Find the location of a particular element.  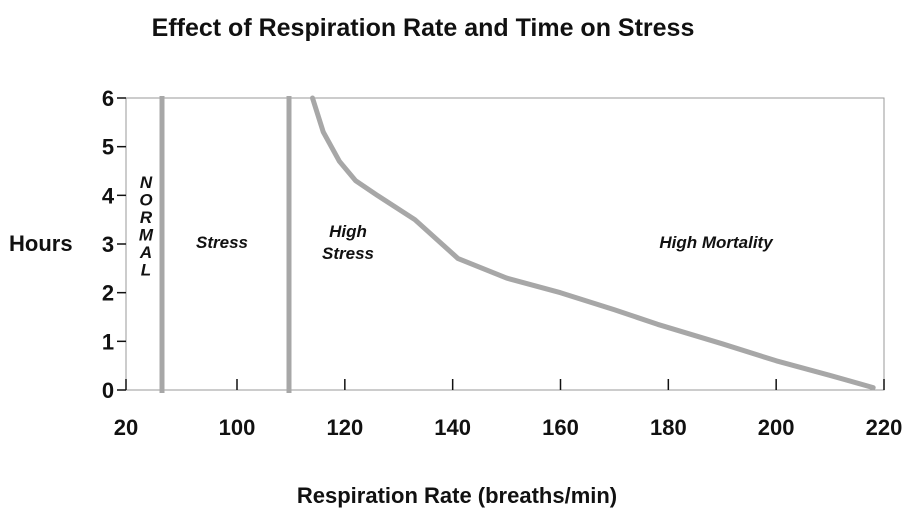

region-boundaries is located at coordinates (225, 244).